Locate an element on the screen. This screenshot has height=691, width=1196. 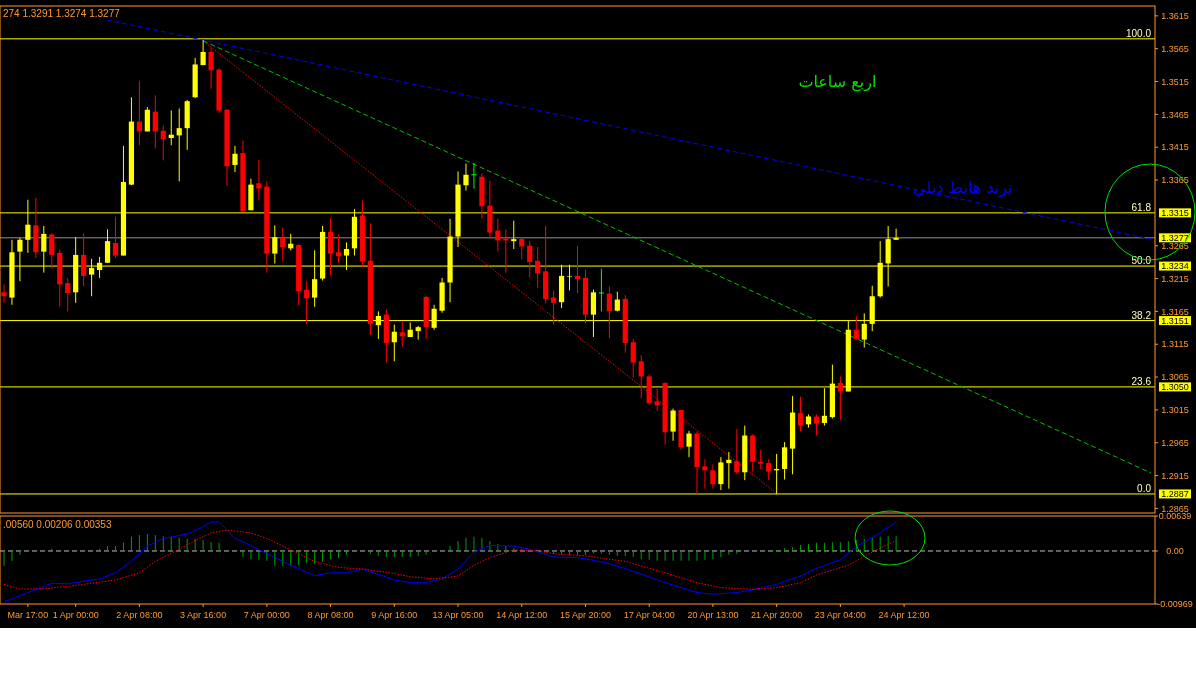
x-tick-label: 23 Apr 04:00 is located at coordinates (840, 615).